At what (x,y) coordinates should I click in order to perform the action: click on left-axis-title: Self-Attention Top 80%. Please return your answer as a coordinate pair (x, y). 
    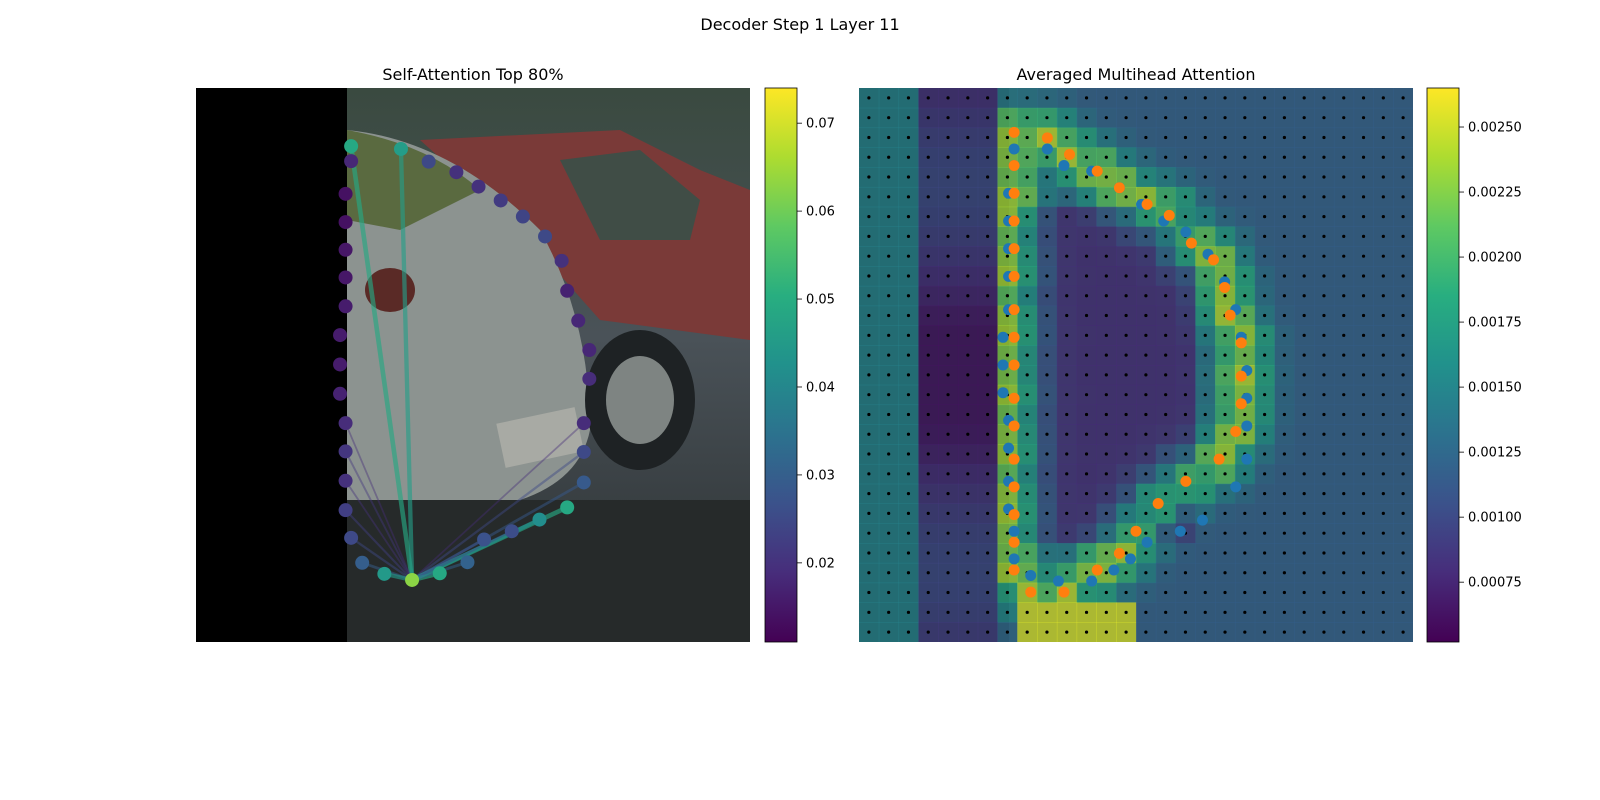
    Looking at the image, I should click on (472, 74).